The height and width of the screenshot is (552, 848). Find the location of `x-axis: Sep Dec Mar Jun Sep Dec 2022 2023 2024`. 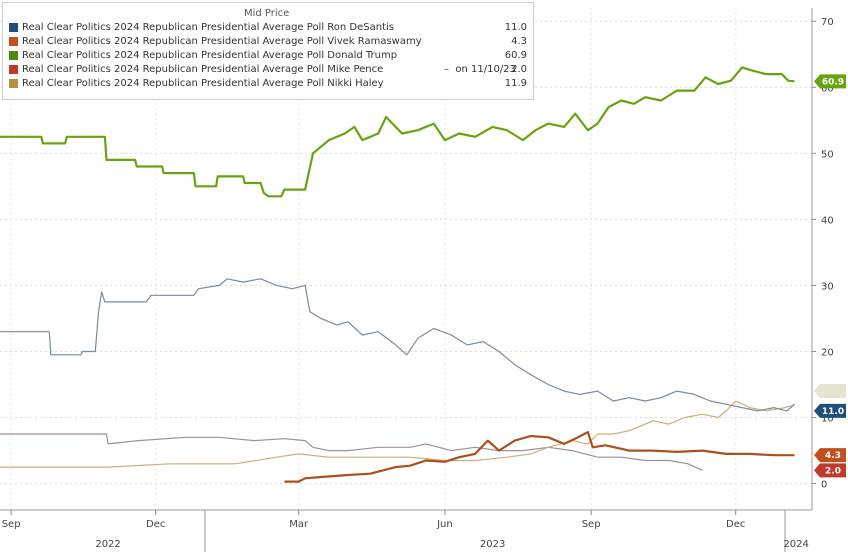

x-axis: Sep Dec Mar Jun Sep Dec 2022 2023 2024 is located at coordinates (406, 530).